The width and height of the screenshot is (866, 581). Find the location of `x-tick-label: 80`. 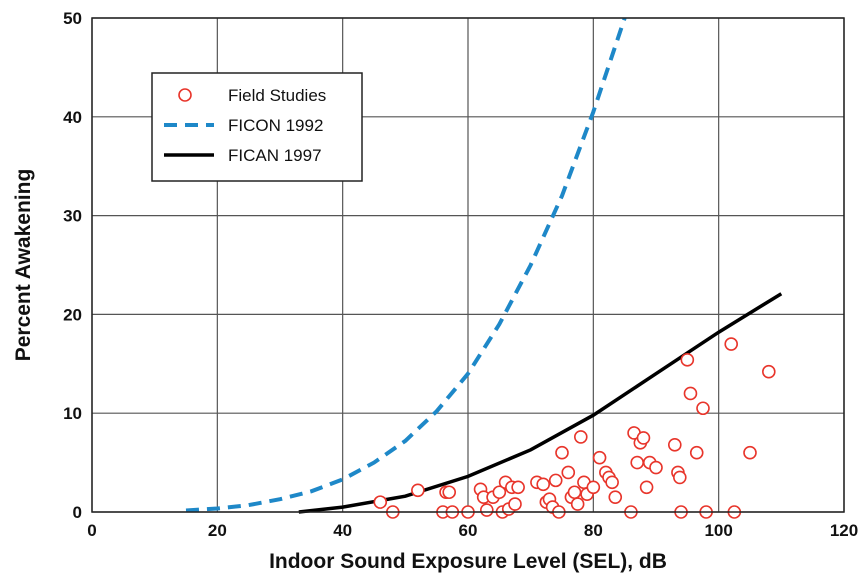

x-tick-label: 80 is located at coordinates (593, 530).